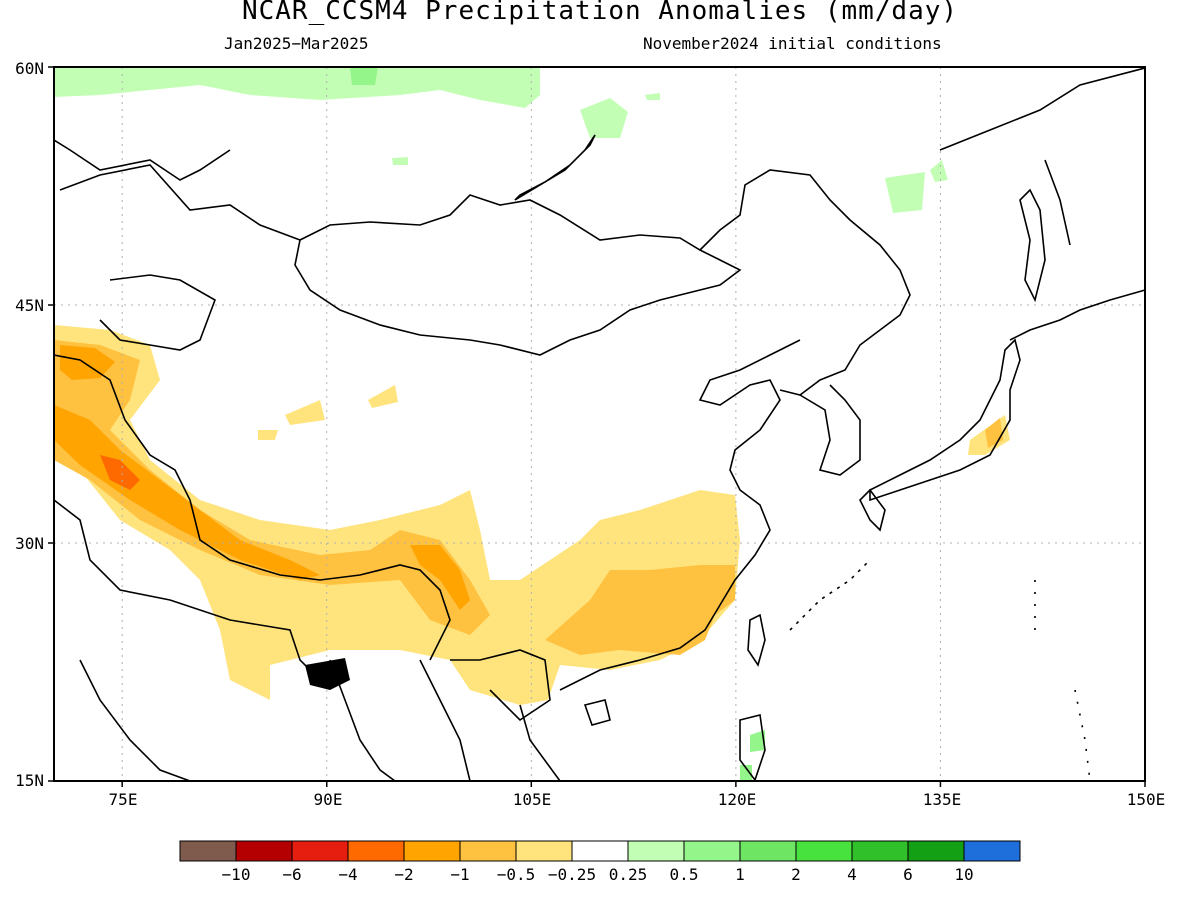  I want to click on japan-kyushu, so click(872, 510).